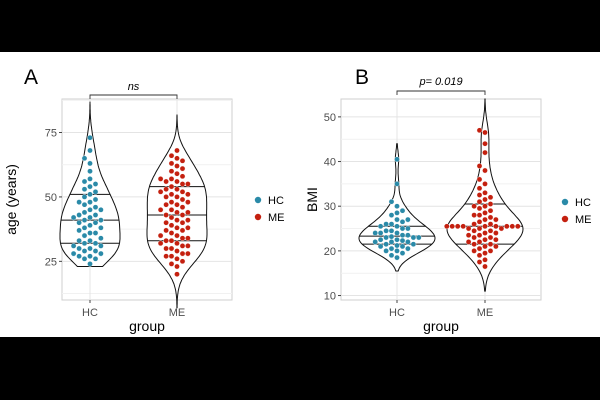 Image resolution: width=600 pixels, height=400 pixels. What do you see at coordinates (583, 220) in the screenshot?
I see `legend-label-ME: ME` at bounding box center [583, 220].